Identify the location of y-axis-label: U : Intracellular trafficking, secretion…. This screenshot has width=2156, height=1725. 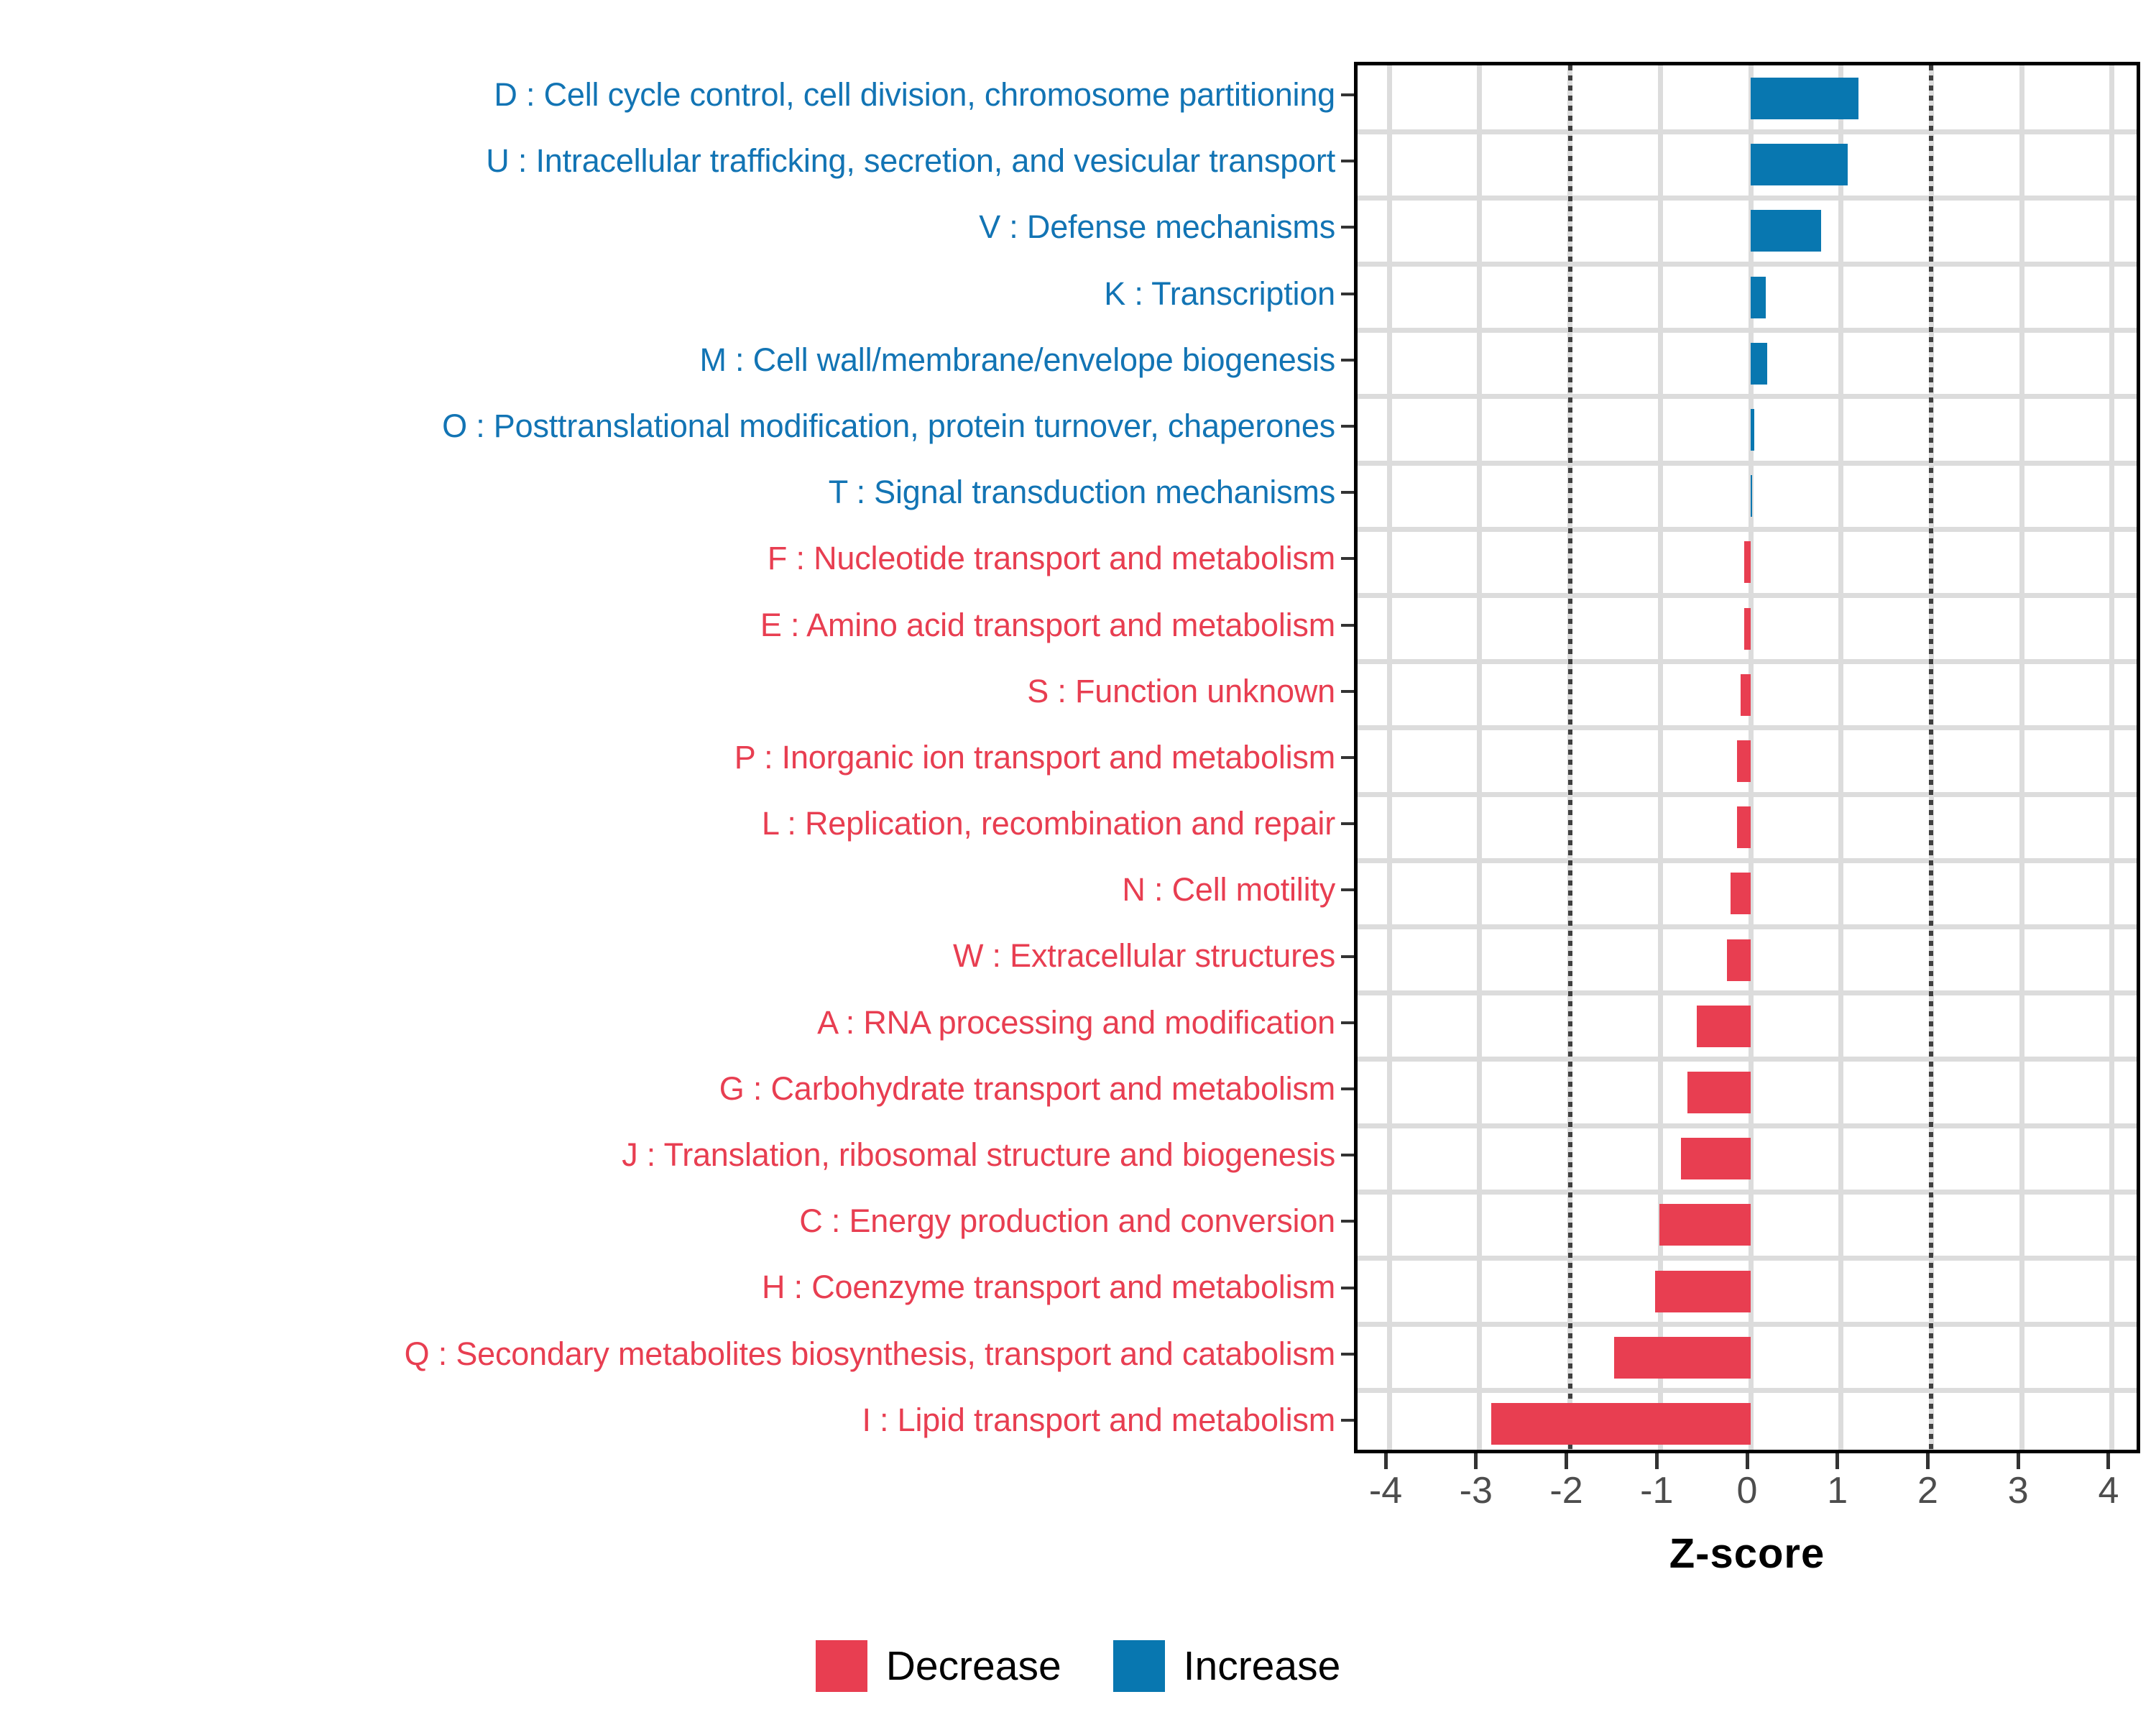
(911, 161).